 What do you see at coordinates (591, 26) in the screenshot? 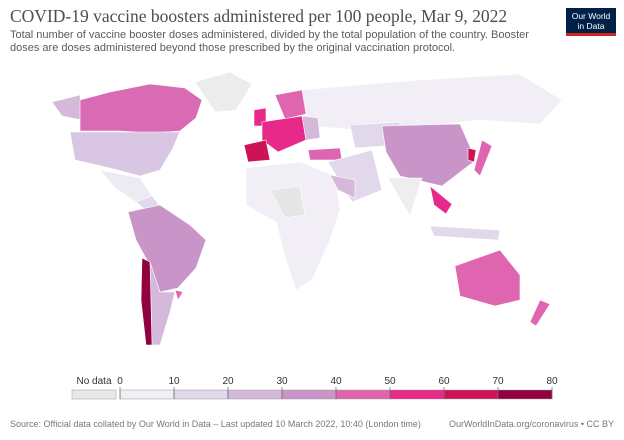
I see `logo-line: in Data` at bounding box center [591, 26].